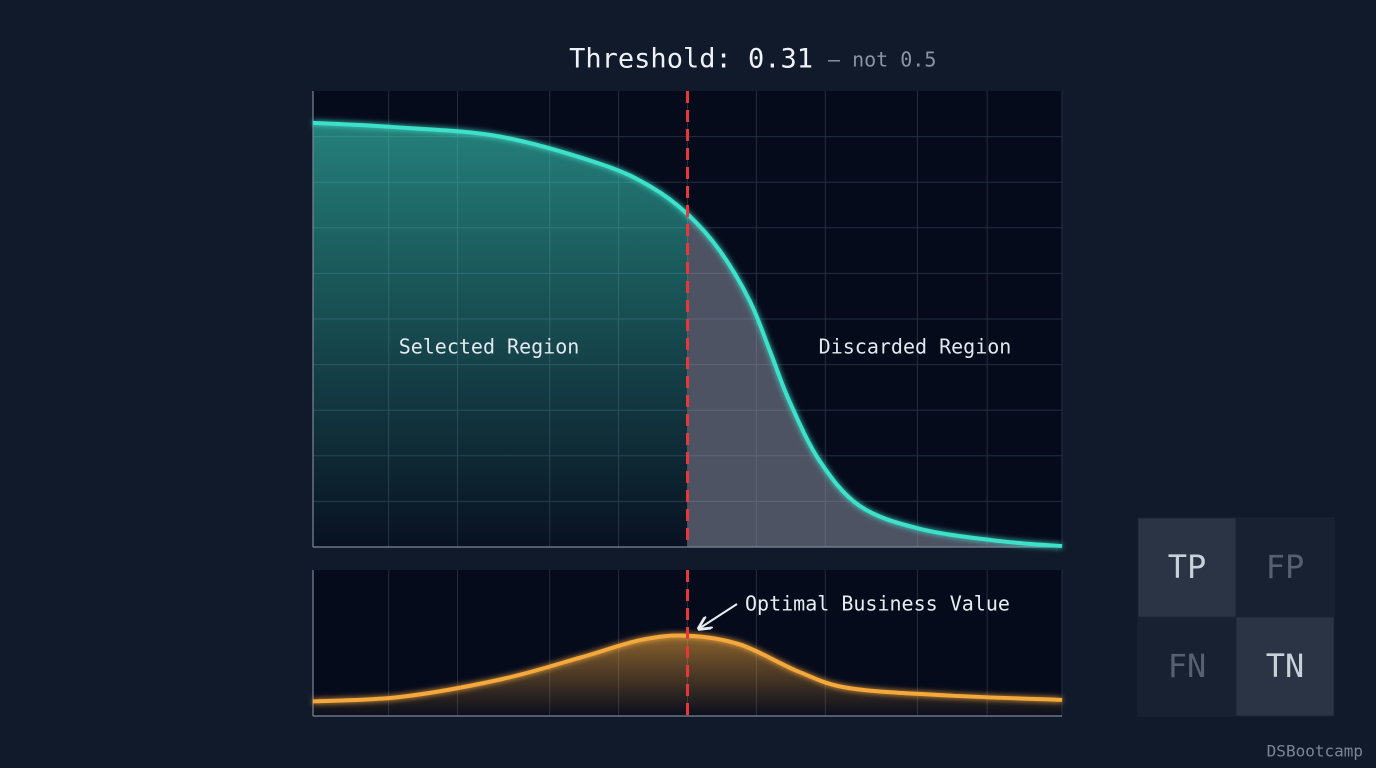 The height and width of the screenshot is (768, 1376). I want to click on matrix-label: FN, so click(1187, 666).